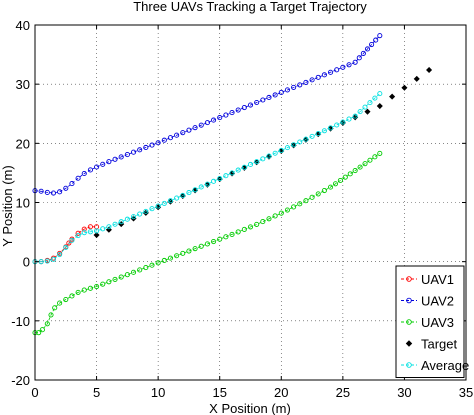  I want to click on legend-label: Average, so click(445, 365).